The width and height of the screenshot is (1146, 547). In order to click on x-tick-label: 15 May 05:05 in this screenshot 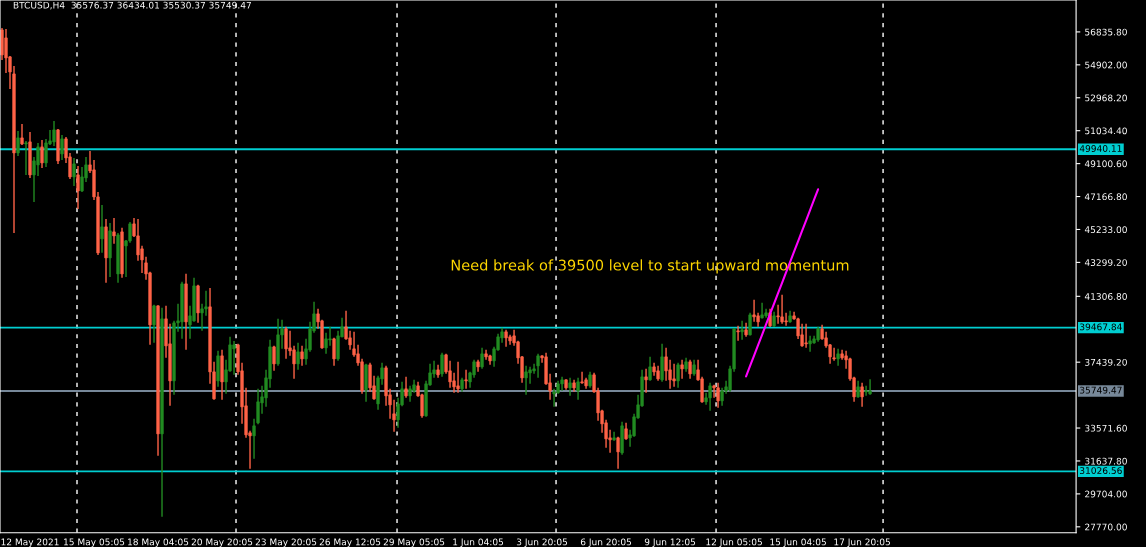, I will do `click(94, 542)`.